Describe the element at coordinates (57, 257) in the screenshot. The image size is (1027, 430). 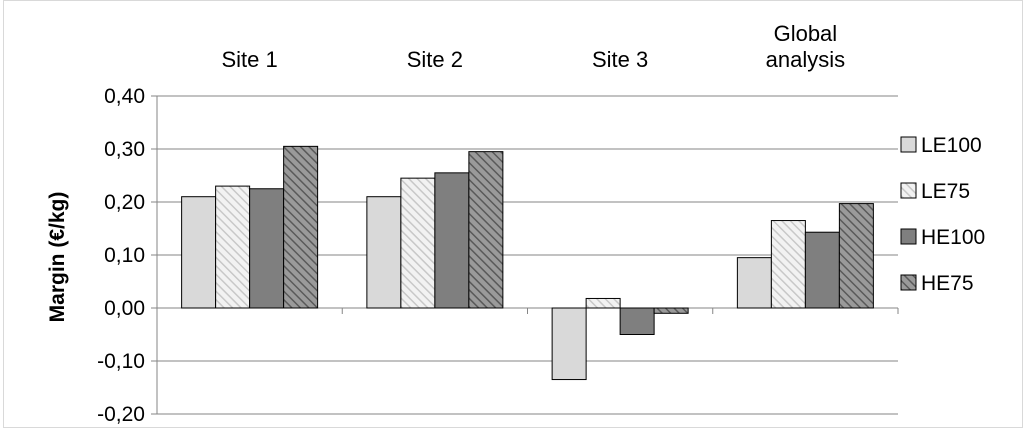
I see `y-axis-title: Margin (€/kg)` at that location.